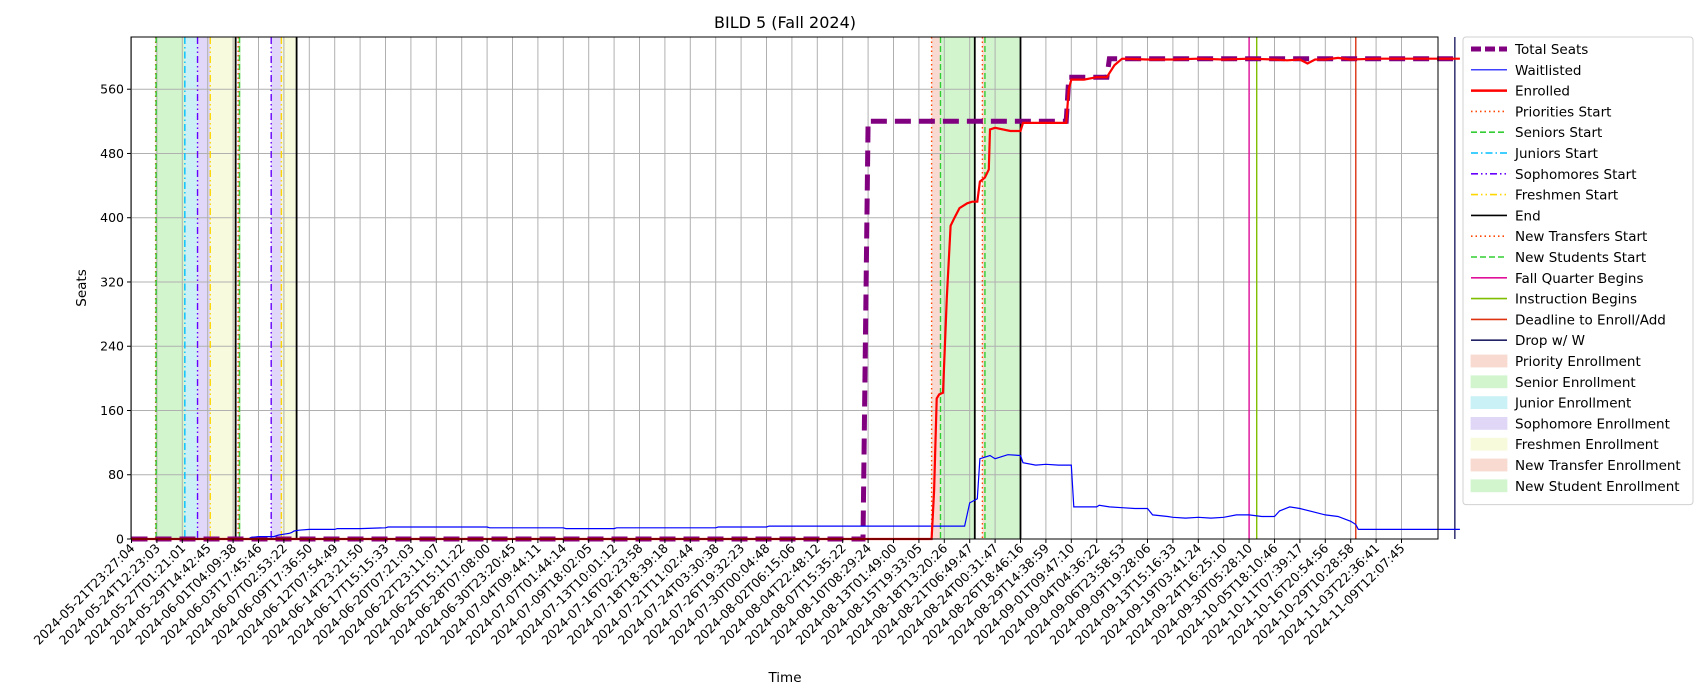  Describe the element at coordinates (1556, 154) in the screenshot. I see `legend-label: Juniors Start` at that location.